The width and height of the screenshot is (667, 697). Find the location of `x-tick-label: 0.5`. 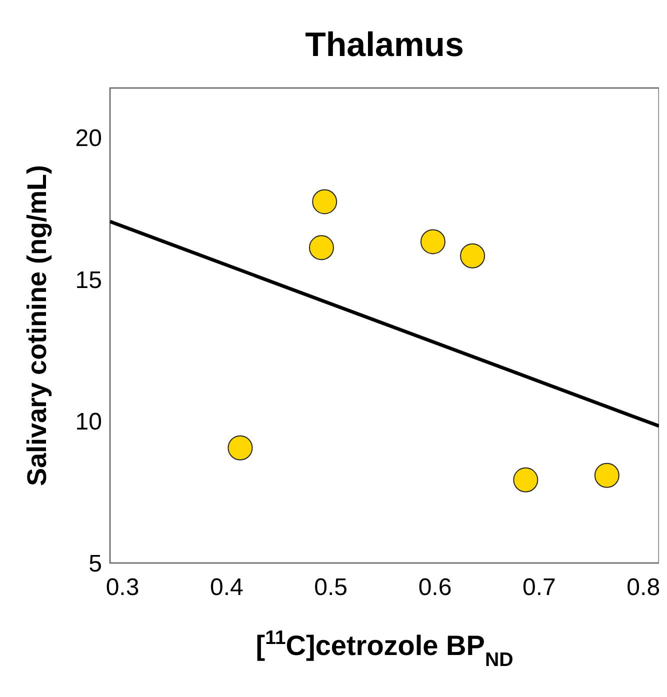

x-tick-label: 0.5 is located at coordinates (331, 587).